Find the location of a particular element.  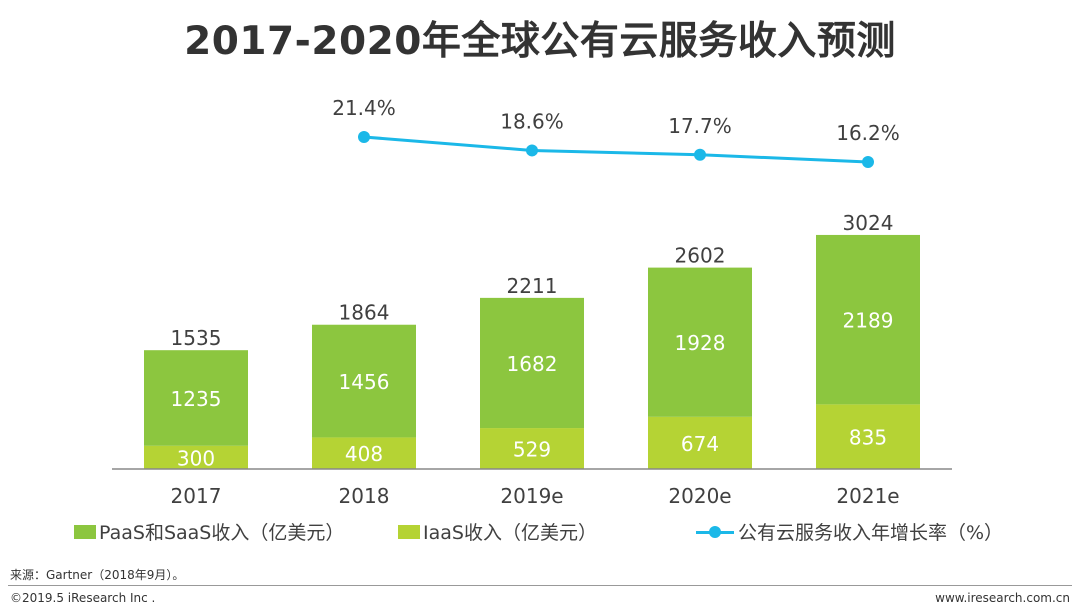

data-label-iaas-2021e: 835 is located at coordinates (868, 438).